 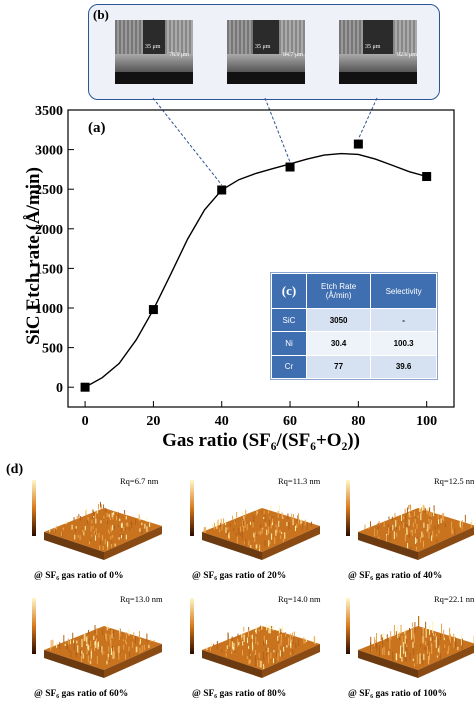 I want to click on roughness-label: Rq=12.5 nm, so click(x=454, y=481).